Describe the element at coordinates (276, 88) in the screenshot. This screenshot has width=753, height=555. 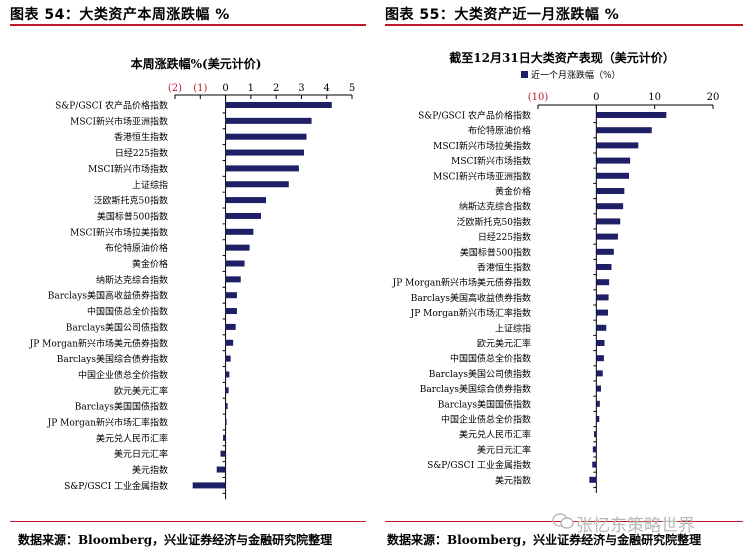
I see `weekly-x-tick-label: 2` at that location.